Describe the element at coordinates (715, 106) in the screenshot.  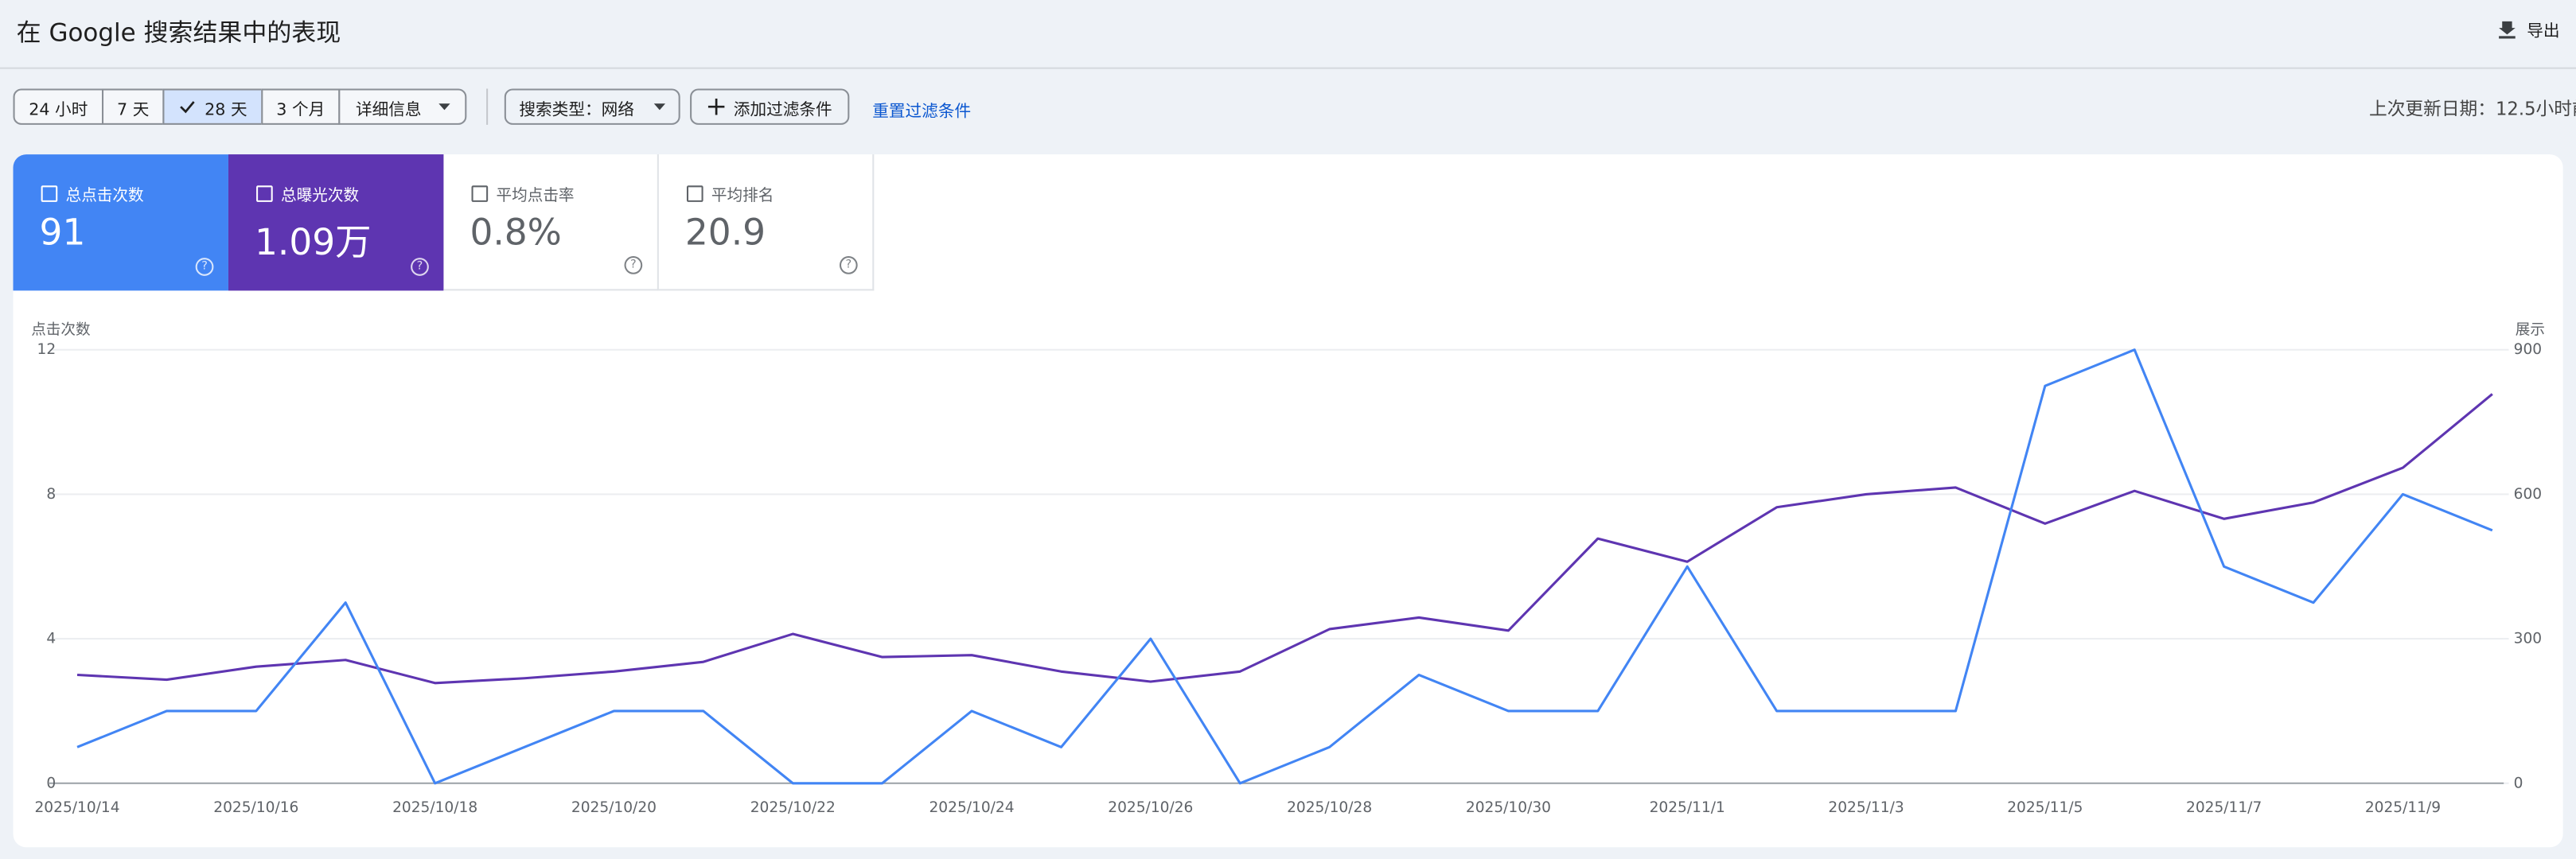
I see `plus-icon` at that location.